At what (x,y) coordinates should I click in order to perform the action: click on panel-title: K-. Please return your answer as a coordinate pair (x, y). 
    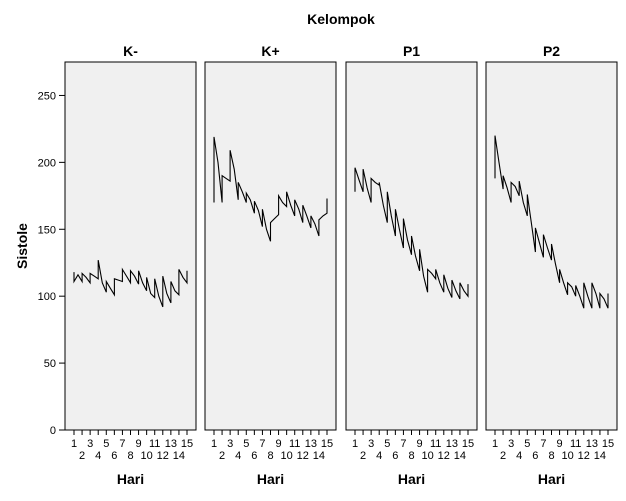
    Looking at the image, I should click on (130, 51).